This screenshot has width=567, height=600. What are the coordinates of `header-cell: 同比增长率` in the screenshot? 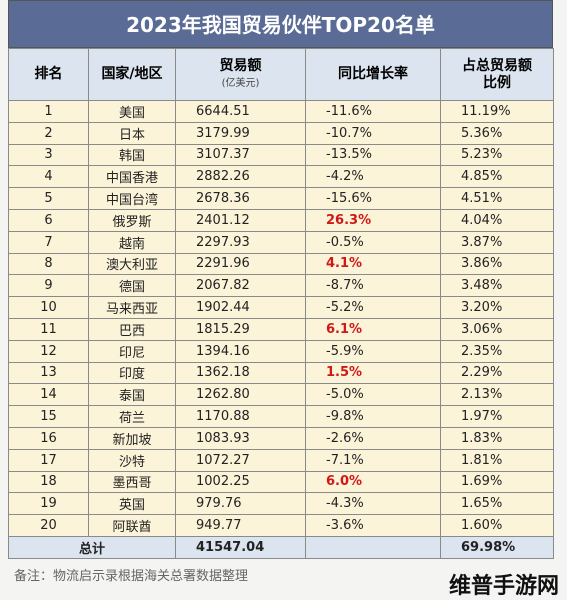 It's located at (373, 74).